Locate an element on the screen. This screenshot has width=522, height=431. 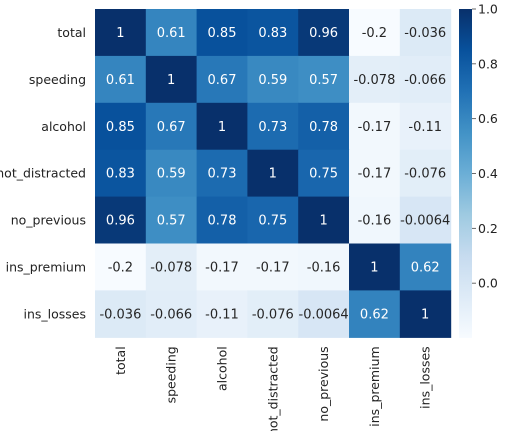
heatmap-cell-ins_losses-ins_losses is located at coordinates (425, 314).